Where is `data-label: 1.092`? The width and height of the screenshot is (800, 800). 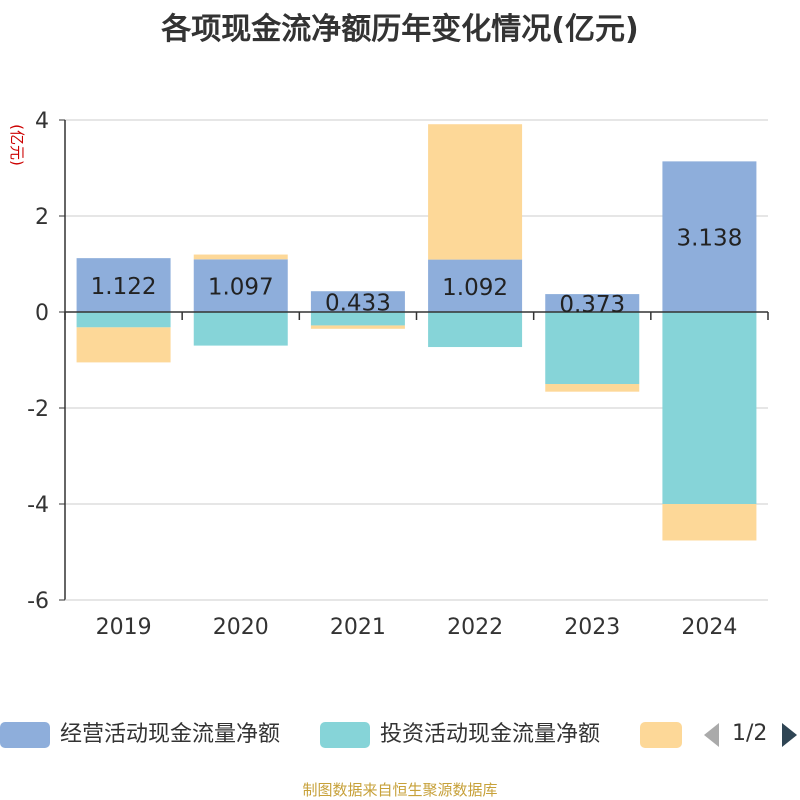 data-label: 1.092 is located at coordinates (475, 288).